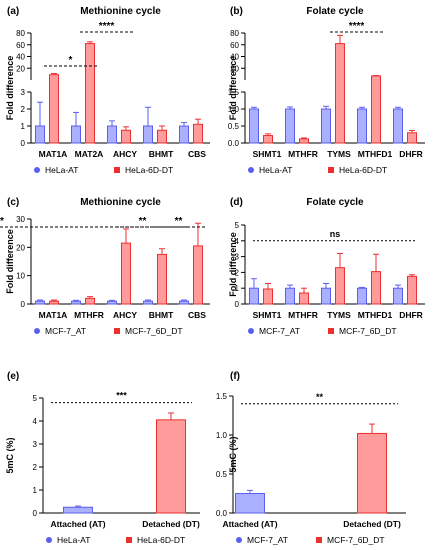  I want to click on y-tick-label: 0.5, so click(234, 126).